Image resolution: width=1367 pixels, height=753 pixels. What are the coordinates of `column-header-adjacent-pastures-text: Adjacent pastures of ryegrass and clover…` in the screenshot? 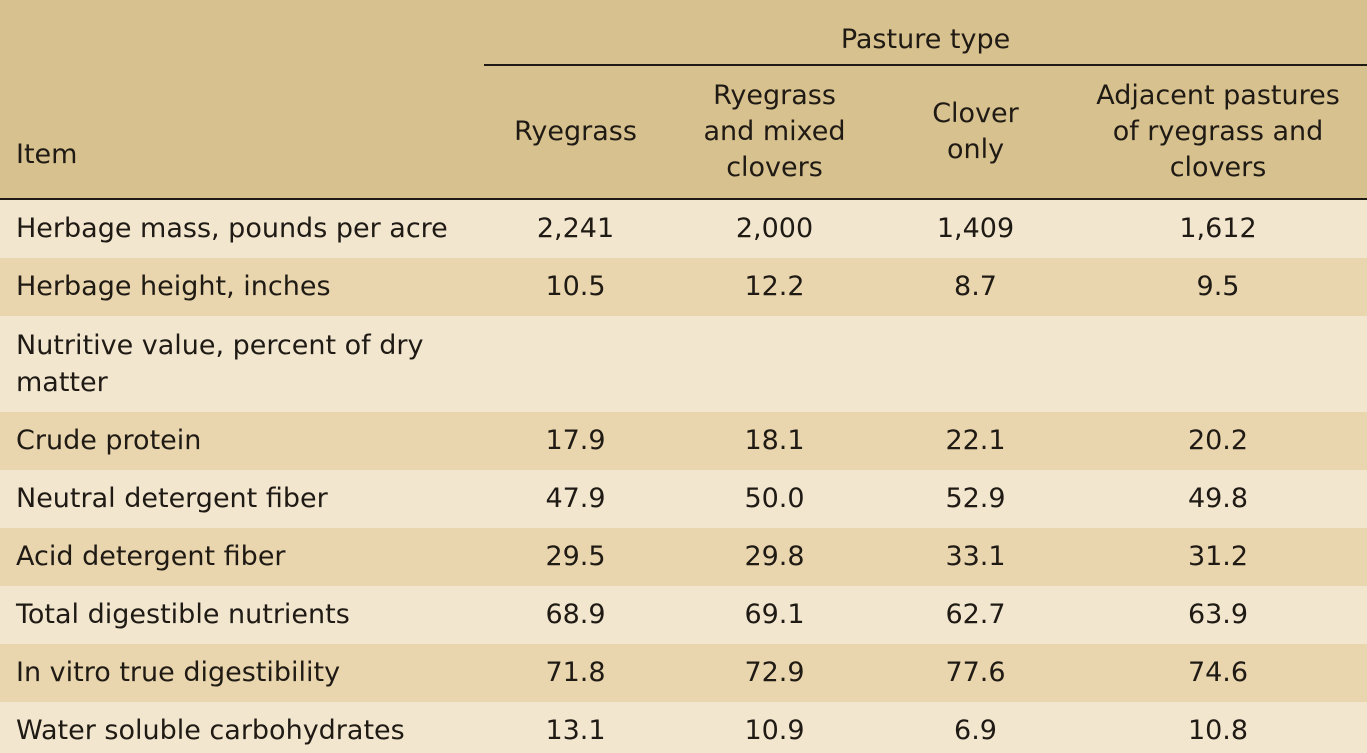 It's located at (1218, 131).